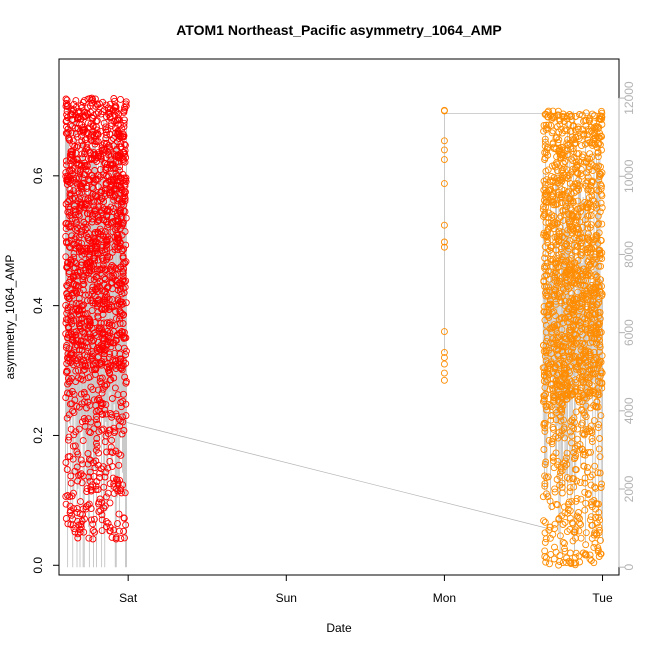 This screenshot has height=655, width=650. Describe the element at coordinates (629, 98) in the screenshot. I see `y-right-tick-label: 12000` at that location.